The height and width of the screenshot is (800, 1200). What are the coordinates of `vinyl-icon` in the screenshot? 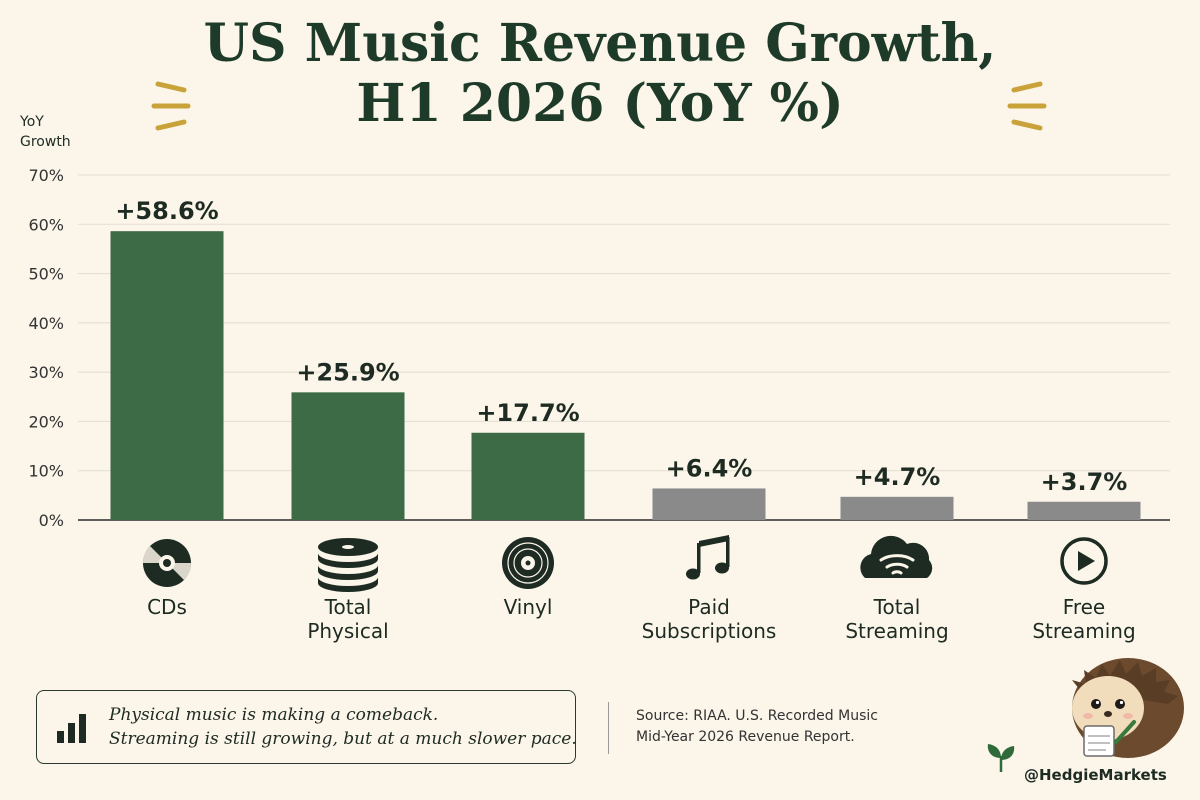 It's located at (528, 563).